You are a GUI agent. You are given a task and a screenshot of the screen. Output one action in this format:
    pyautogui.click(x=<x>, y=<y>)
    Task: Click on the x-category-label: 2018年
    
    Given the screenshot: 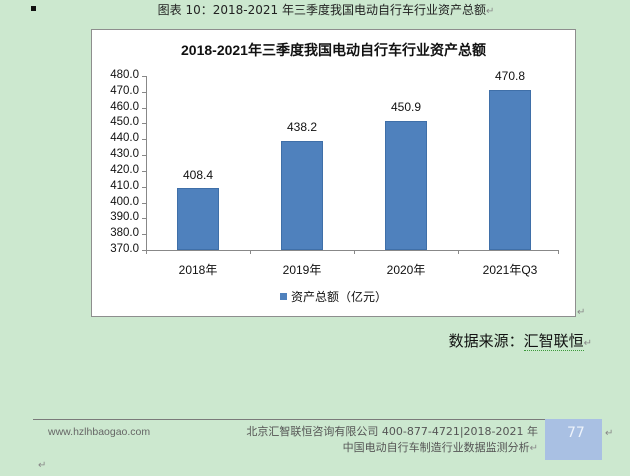 What is the action you would take?
    pyautogui.click(x=198, y=270)
    